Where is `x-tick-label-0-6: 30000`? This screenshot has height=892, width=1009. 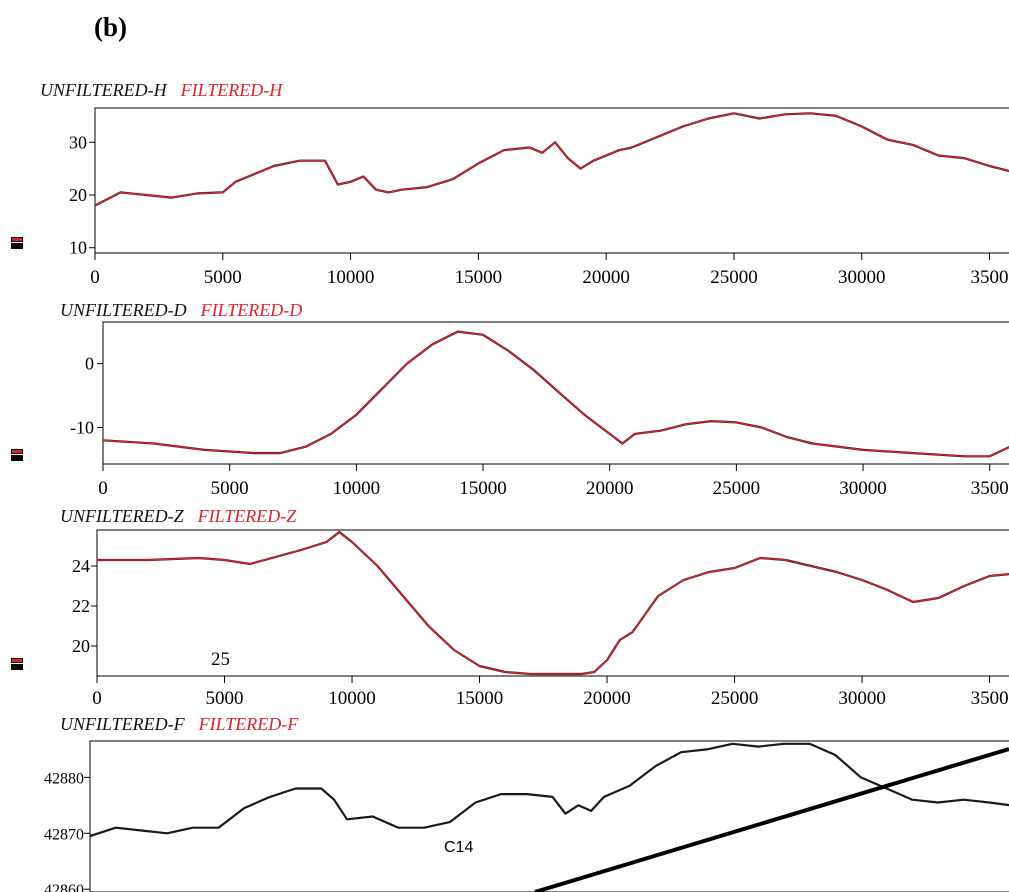
x-tick-label-0-6: 30000 is located at coordinates (862, 277).